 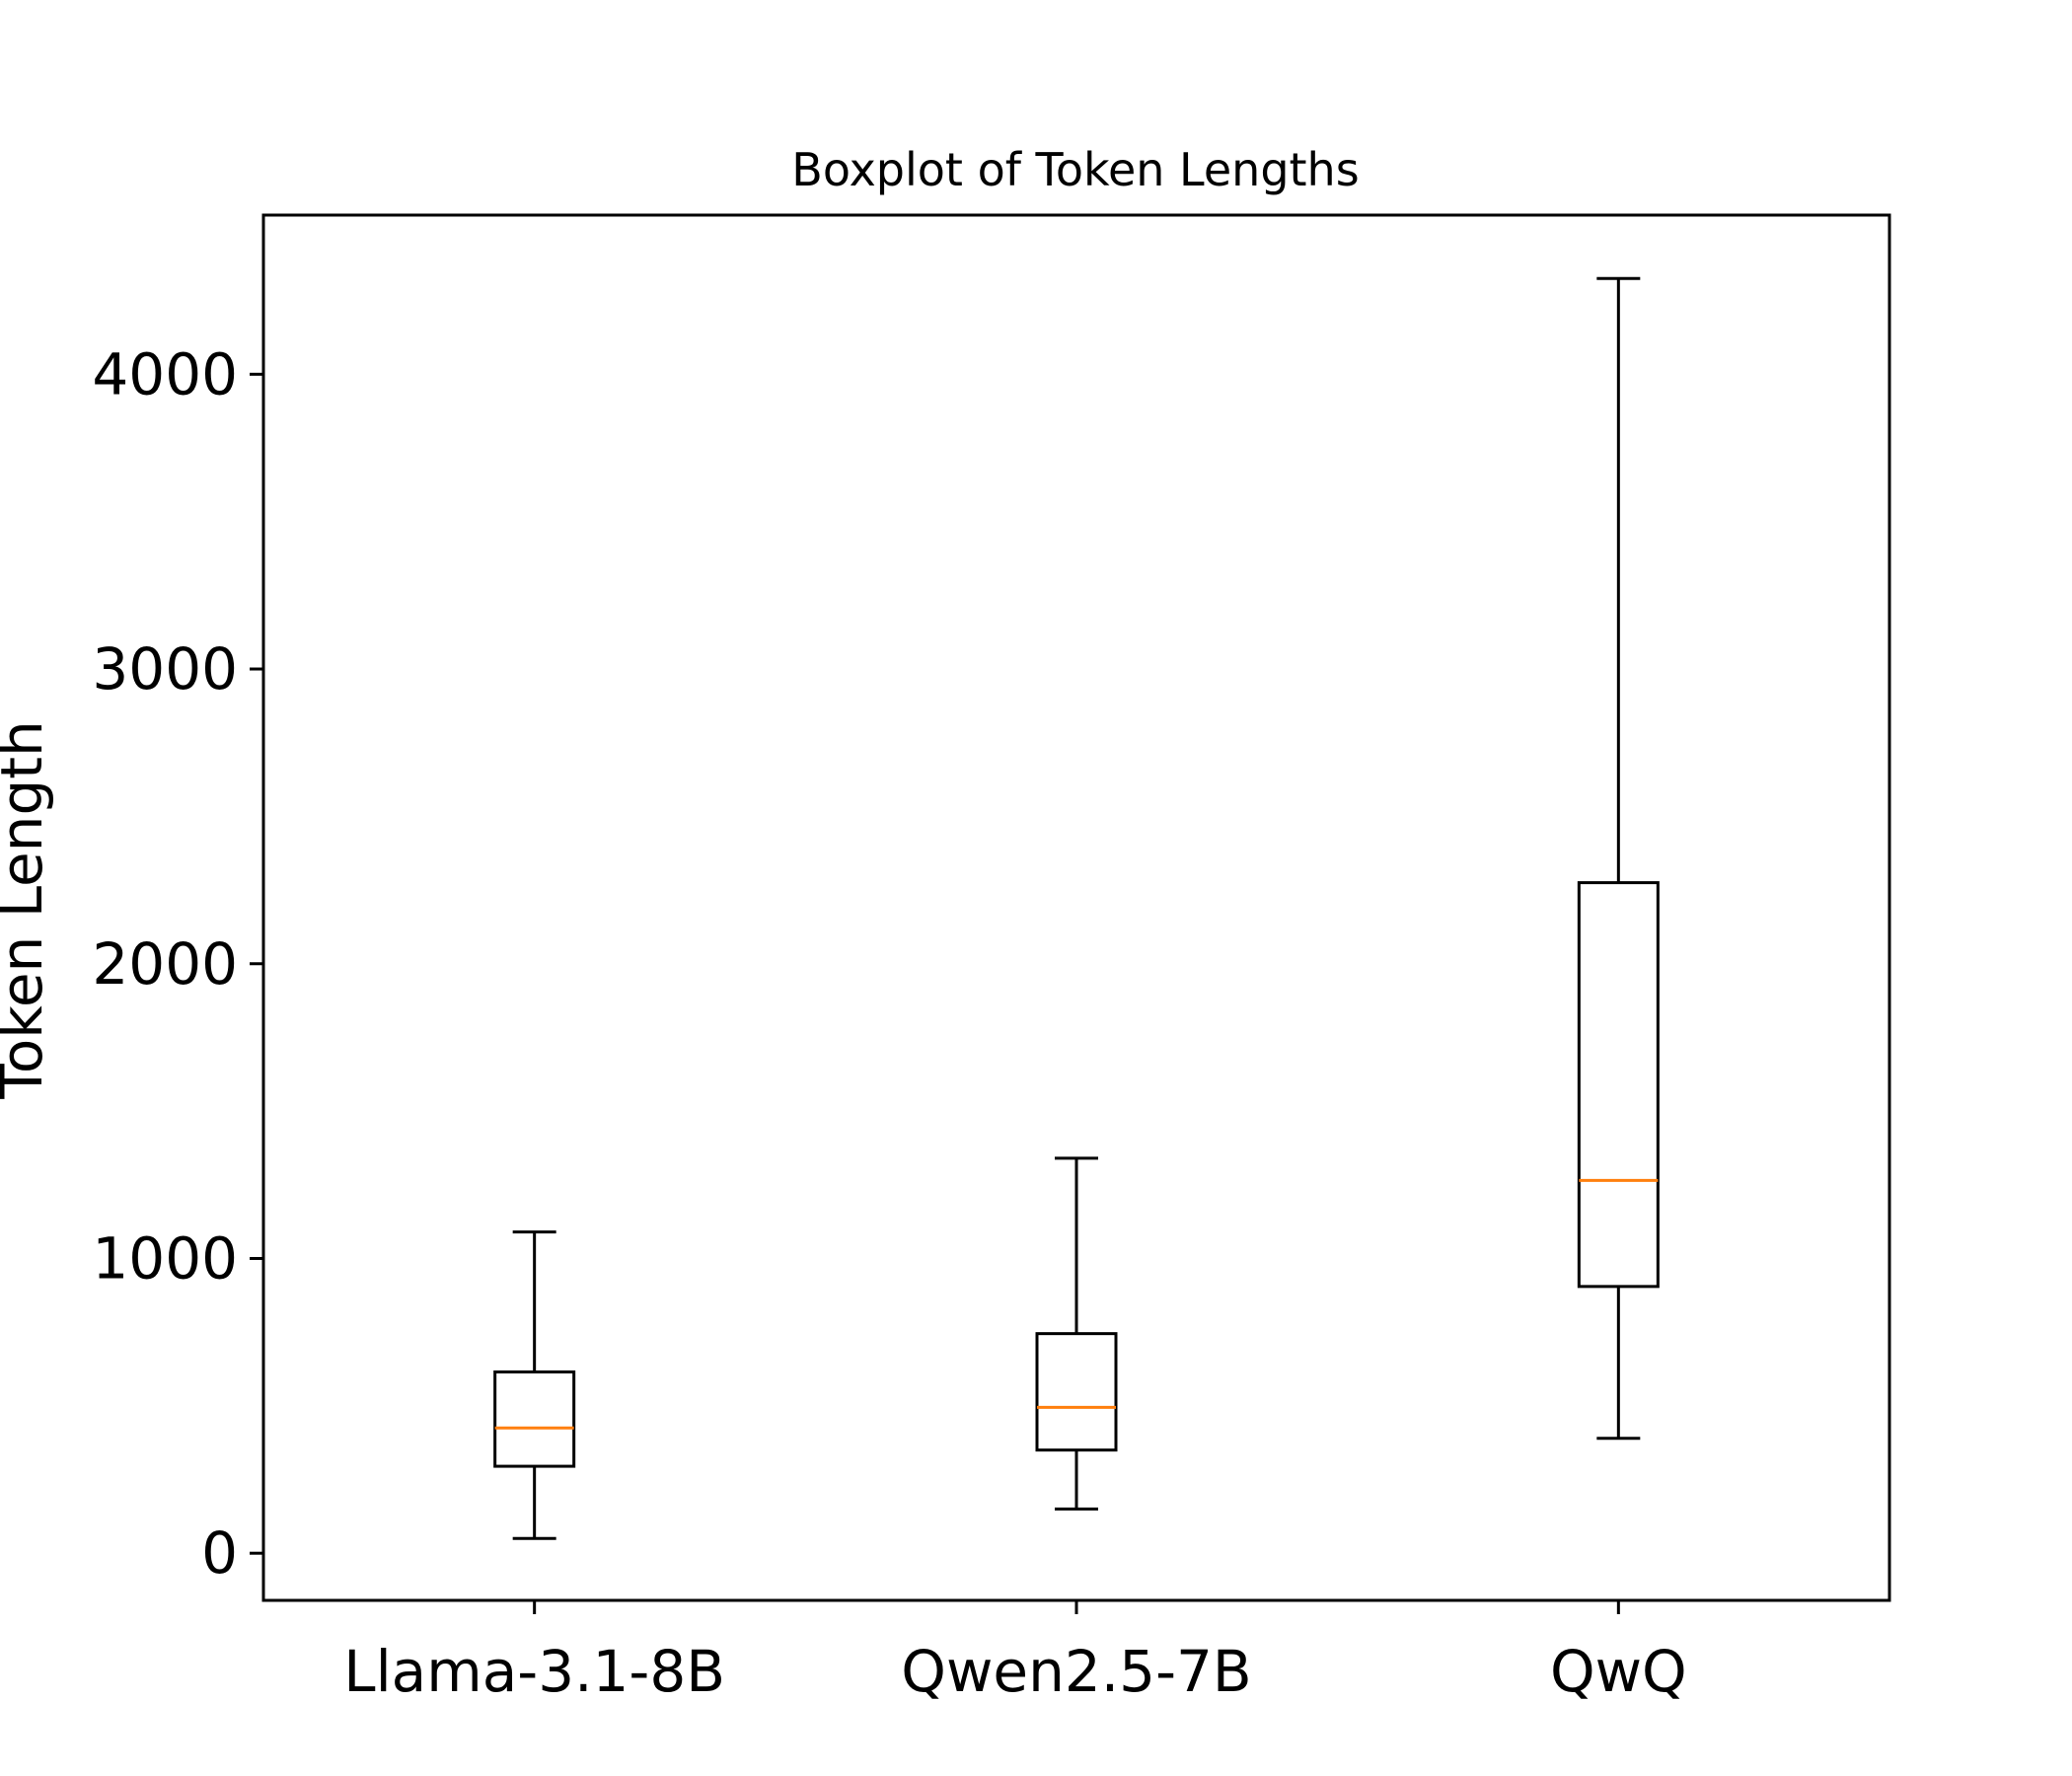 I want to click on y-tick-label: 4000, so click(x=165, y=374).